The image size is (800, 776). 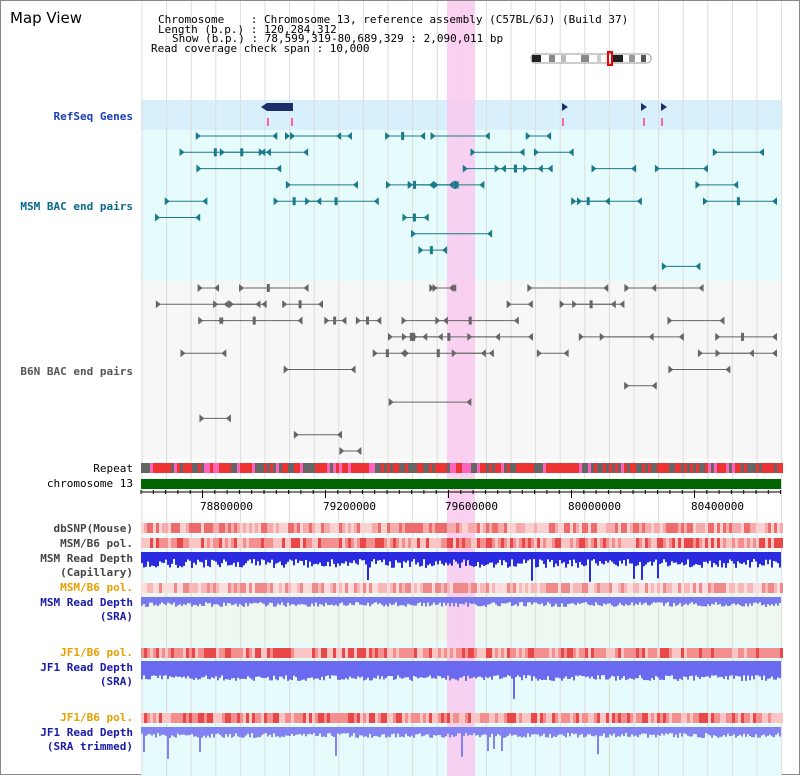 What do you see at coordinates (89, 483) in the screenshot?
I see `track-label-chromosome: chromosome 13` at bounding box center [89, 483].